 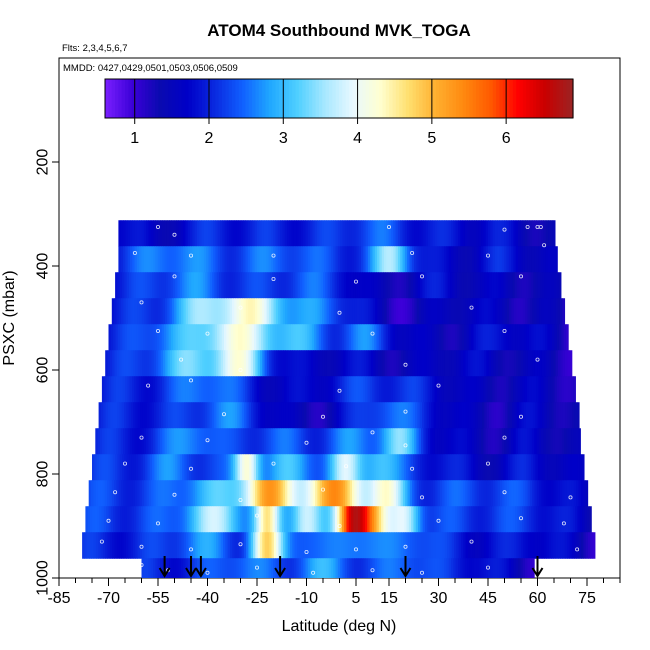 I want to click on sample-point, so click(x=412, y=252).